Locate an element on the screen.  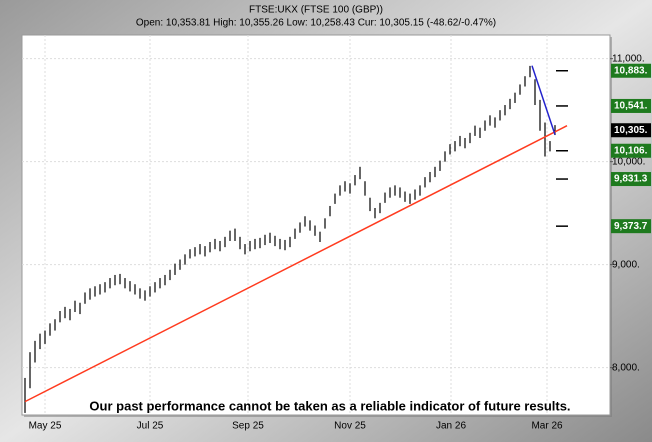
y-tick-label: 10,000. is located at coordinates (628, 161).